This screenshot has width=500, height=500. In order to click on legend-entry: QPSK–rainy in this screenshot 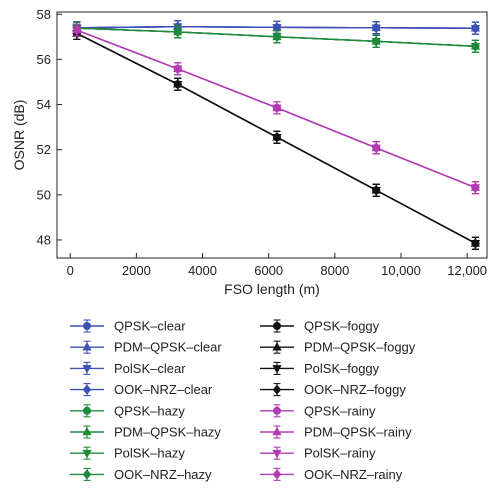, I will do `click(318, 410)`.